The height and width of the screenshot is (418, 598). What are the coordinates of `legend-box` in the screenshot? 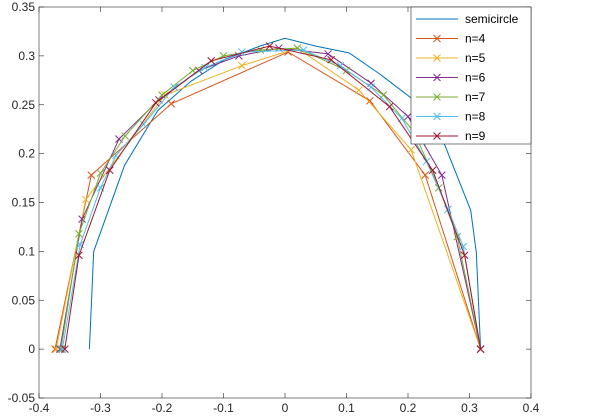 It's located at (471, 75).